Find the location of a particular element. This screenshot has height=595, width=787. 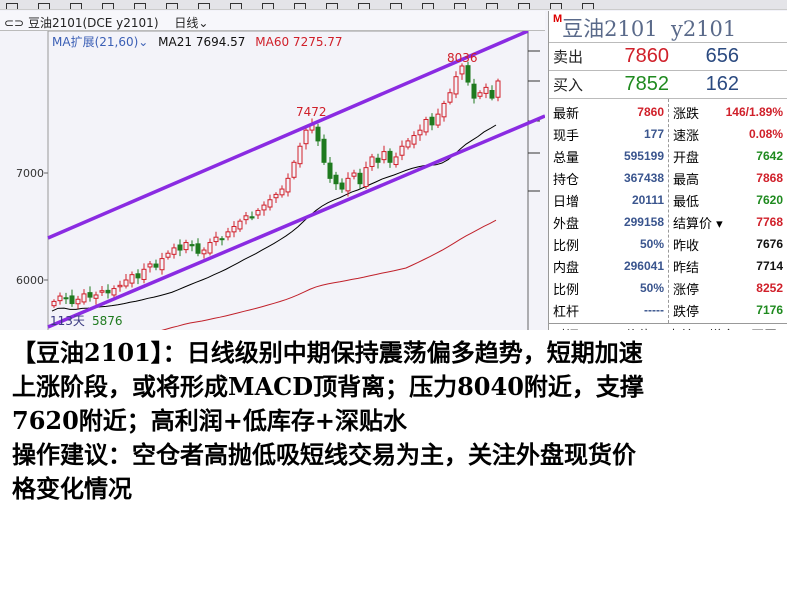

commentary-line: 上涨阶段，或将形成MACD顶背离；压力8040附近，支撑 is located at coordinates (328, 386).